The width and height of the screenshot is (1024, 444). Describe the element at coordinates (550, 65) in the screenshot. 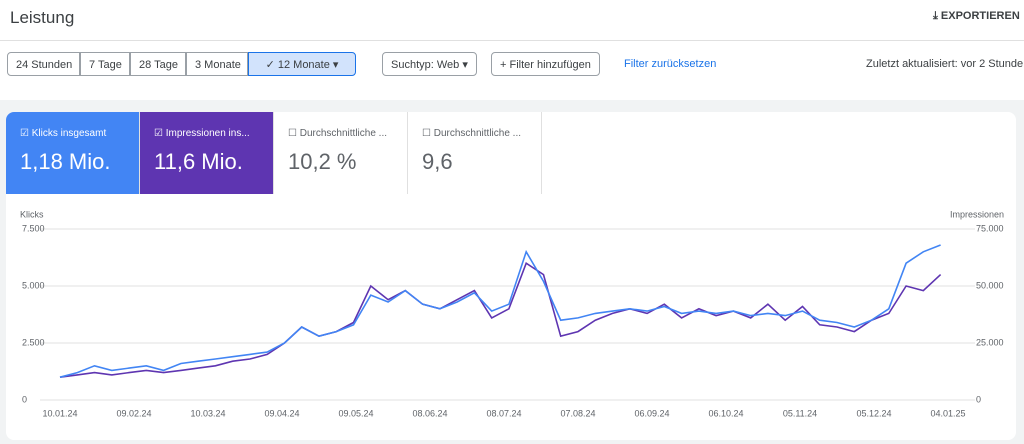

I see `add-filter-label: Filter hinzufügen` at that location.